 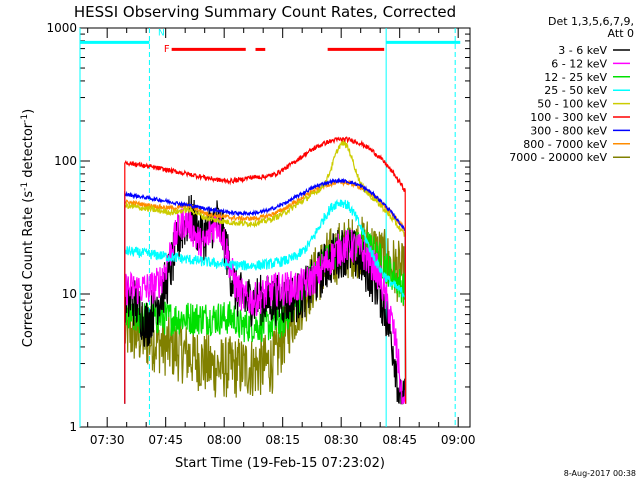 I want to click on legend-entry-label: 800 - 7000 keV, so click(x=565, y=144).